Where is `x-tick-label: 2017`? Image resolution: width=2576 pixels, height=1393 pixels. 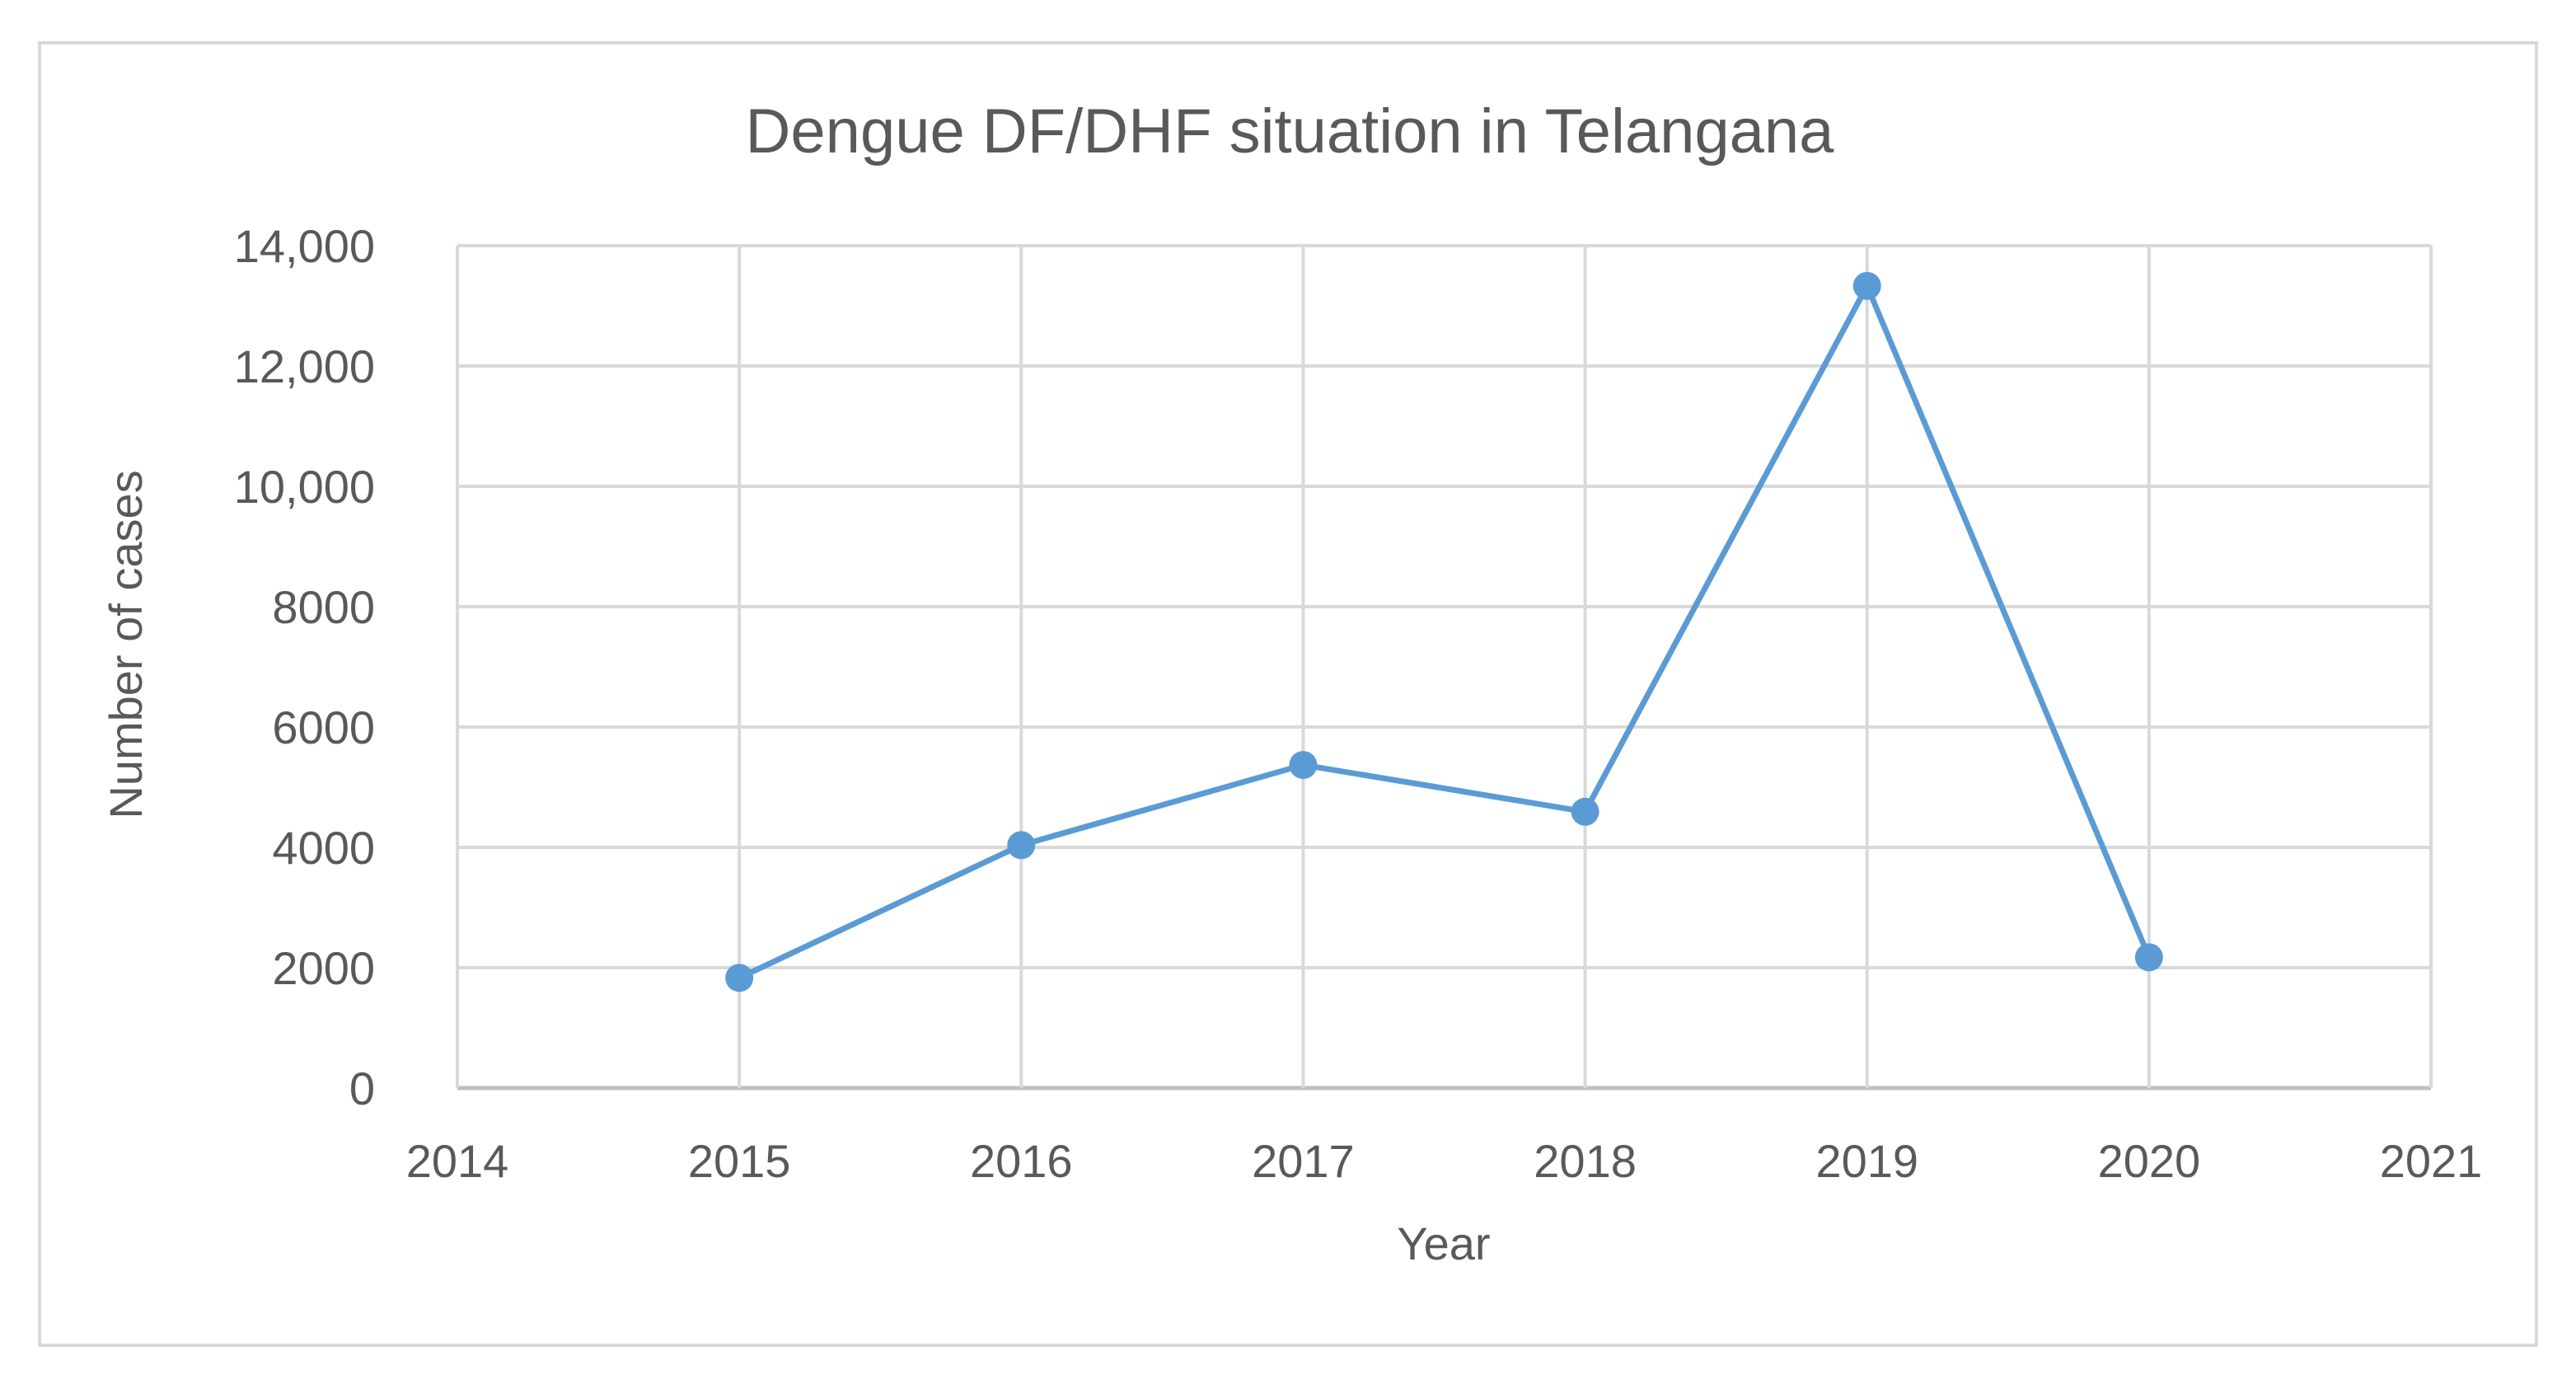
x-tick-label: 2017 is located at coordinates (1303, 1161).